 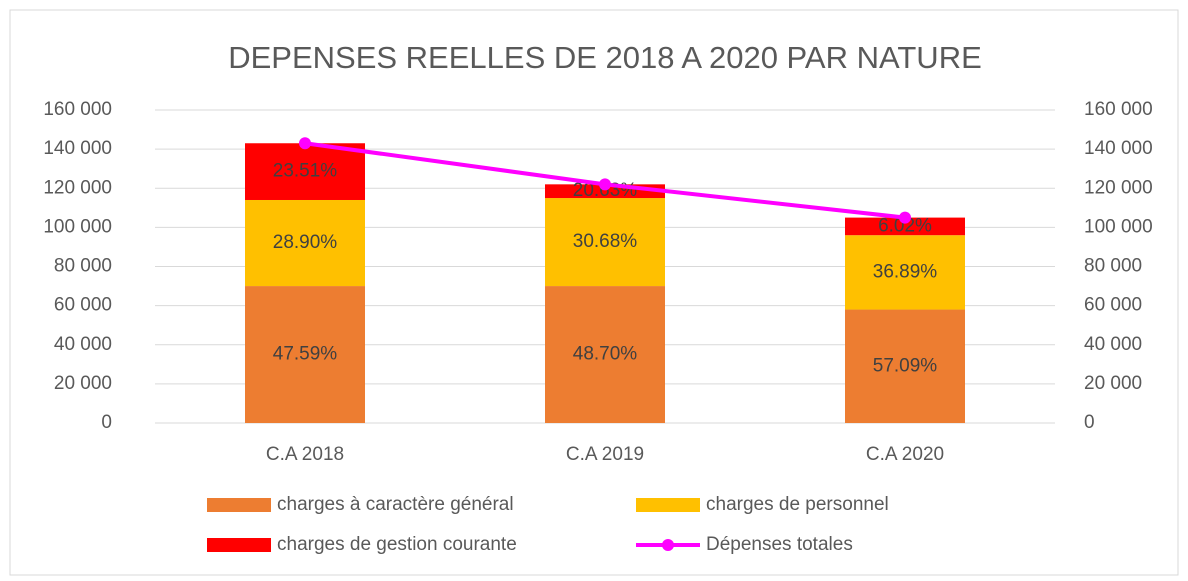 What do you see at coordinates (83, 383) in the screenshot?
I see `y-tick-label: 20 000` at bounding box center [83, 383].